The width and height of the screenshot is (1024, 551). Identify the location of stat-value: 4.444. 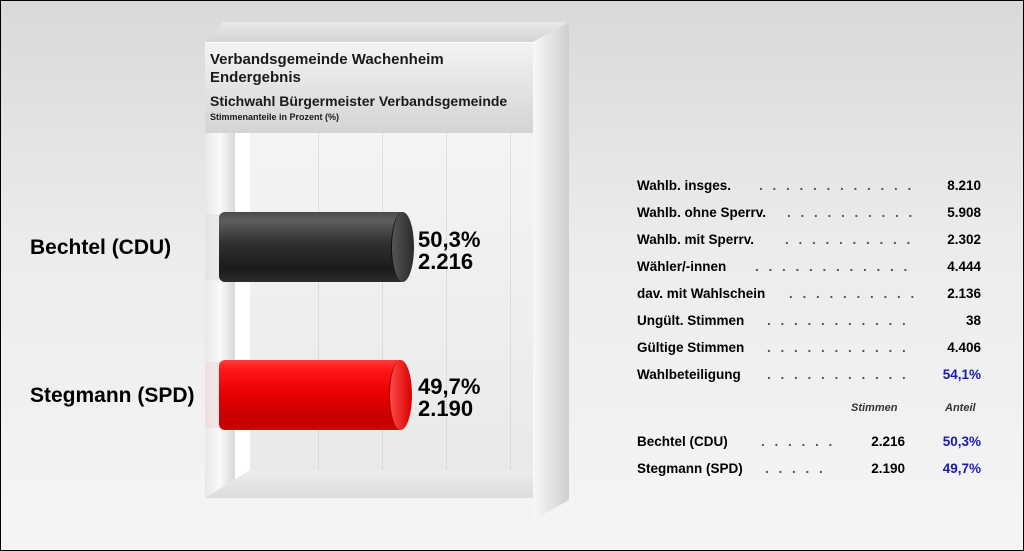
(964, 266).